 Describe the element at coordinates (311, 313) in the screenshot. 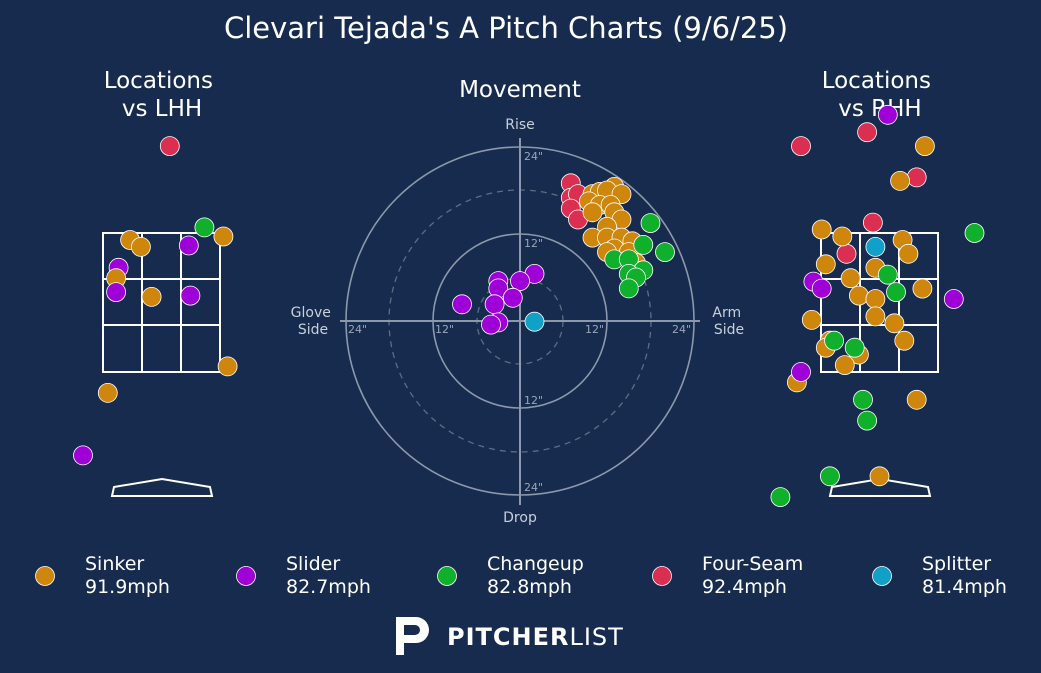

I see `axis-label-glove-side-line-1: Glove` at that location.